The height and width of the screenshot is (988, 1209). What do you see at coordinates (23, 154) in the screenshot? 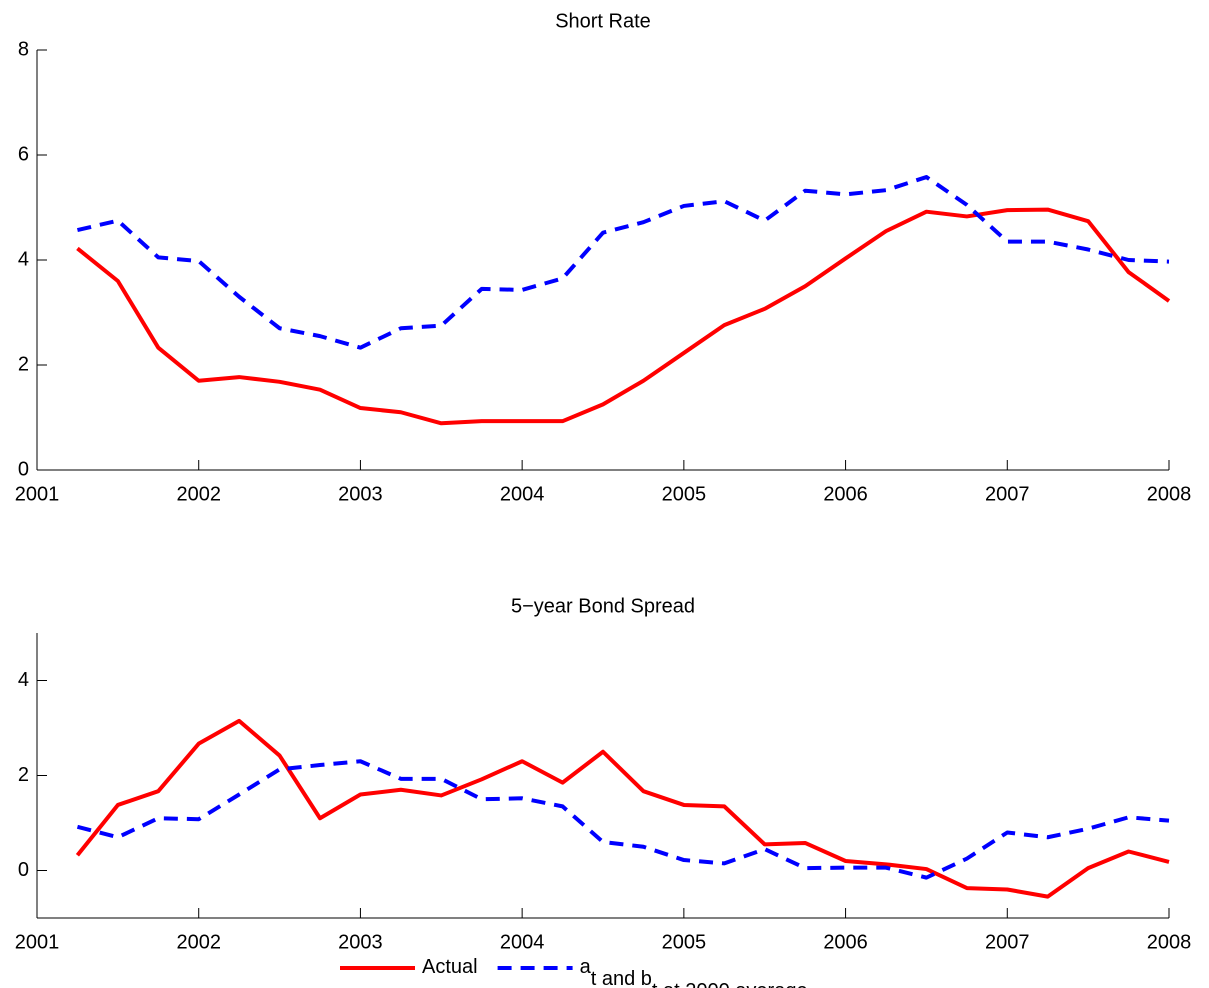
I see `y-tick-label: 6` at bounding box center [23, 154].